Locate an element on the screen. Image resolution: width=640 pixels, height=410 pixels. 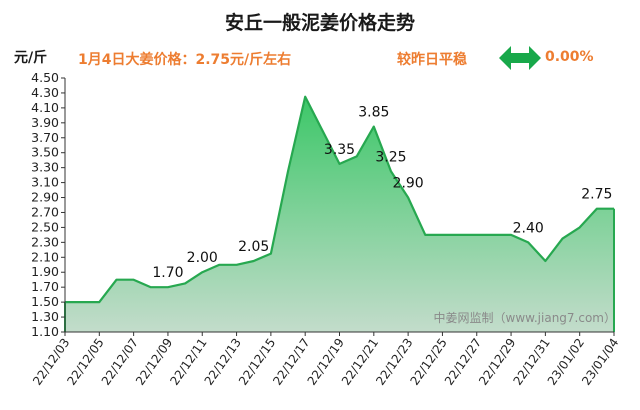
y-tick-label: 2.10 is located at coordinates (45, 256).